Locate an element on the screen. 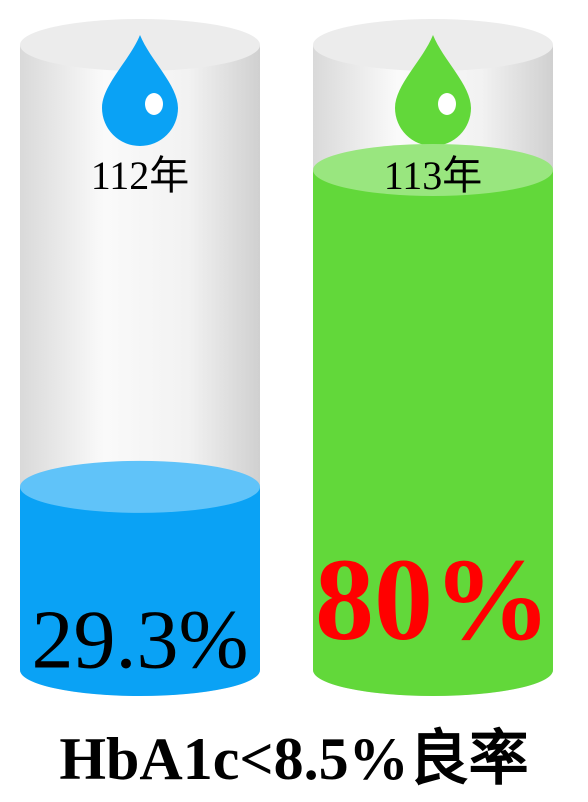 The width and height of the screenshot is (588, 802). liquid is located at coordinates (140, 578).